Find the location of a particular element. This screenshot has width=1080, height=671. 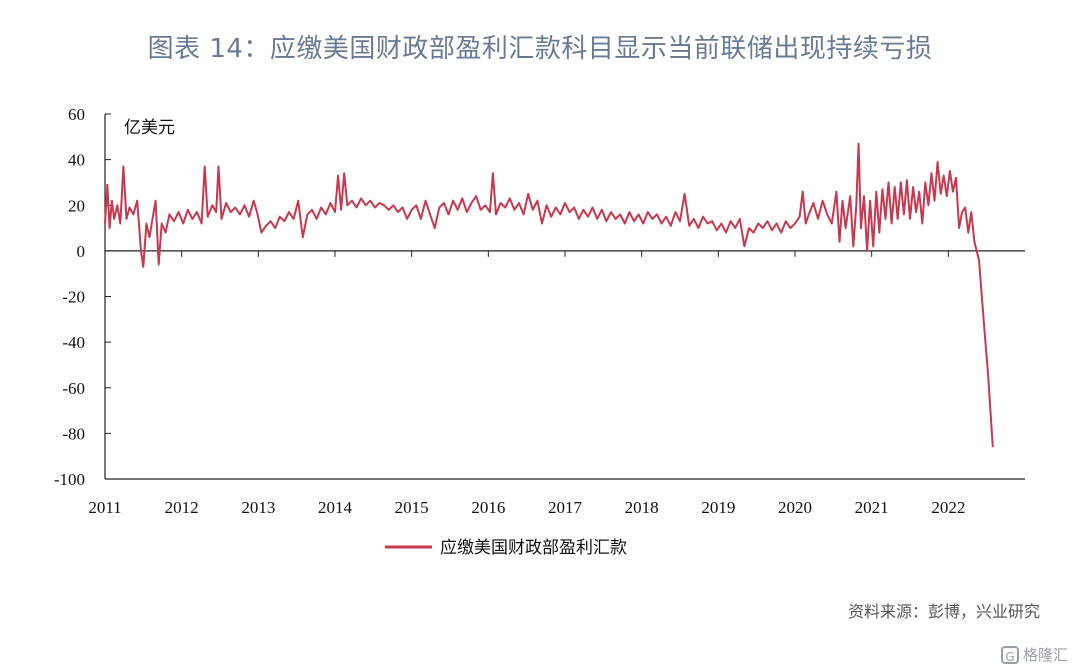

x-tick-label: 2011 is located at coordinates (104, 507).